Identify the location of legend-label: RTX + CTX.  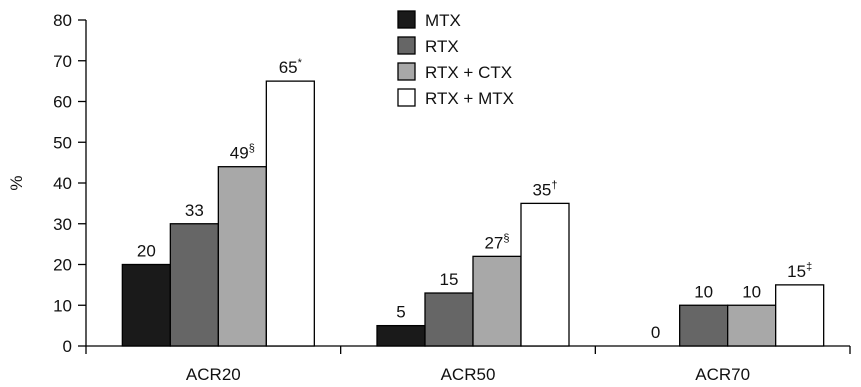
(468, 72).